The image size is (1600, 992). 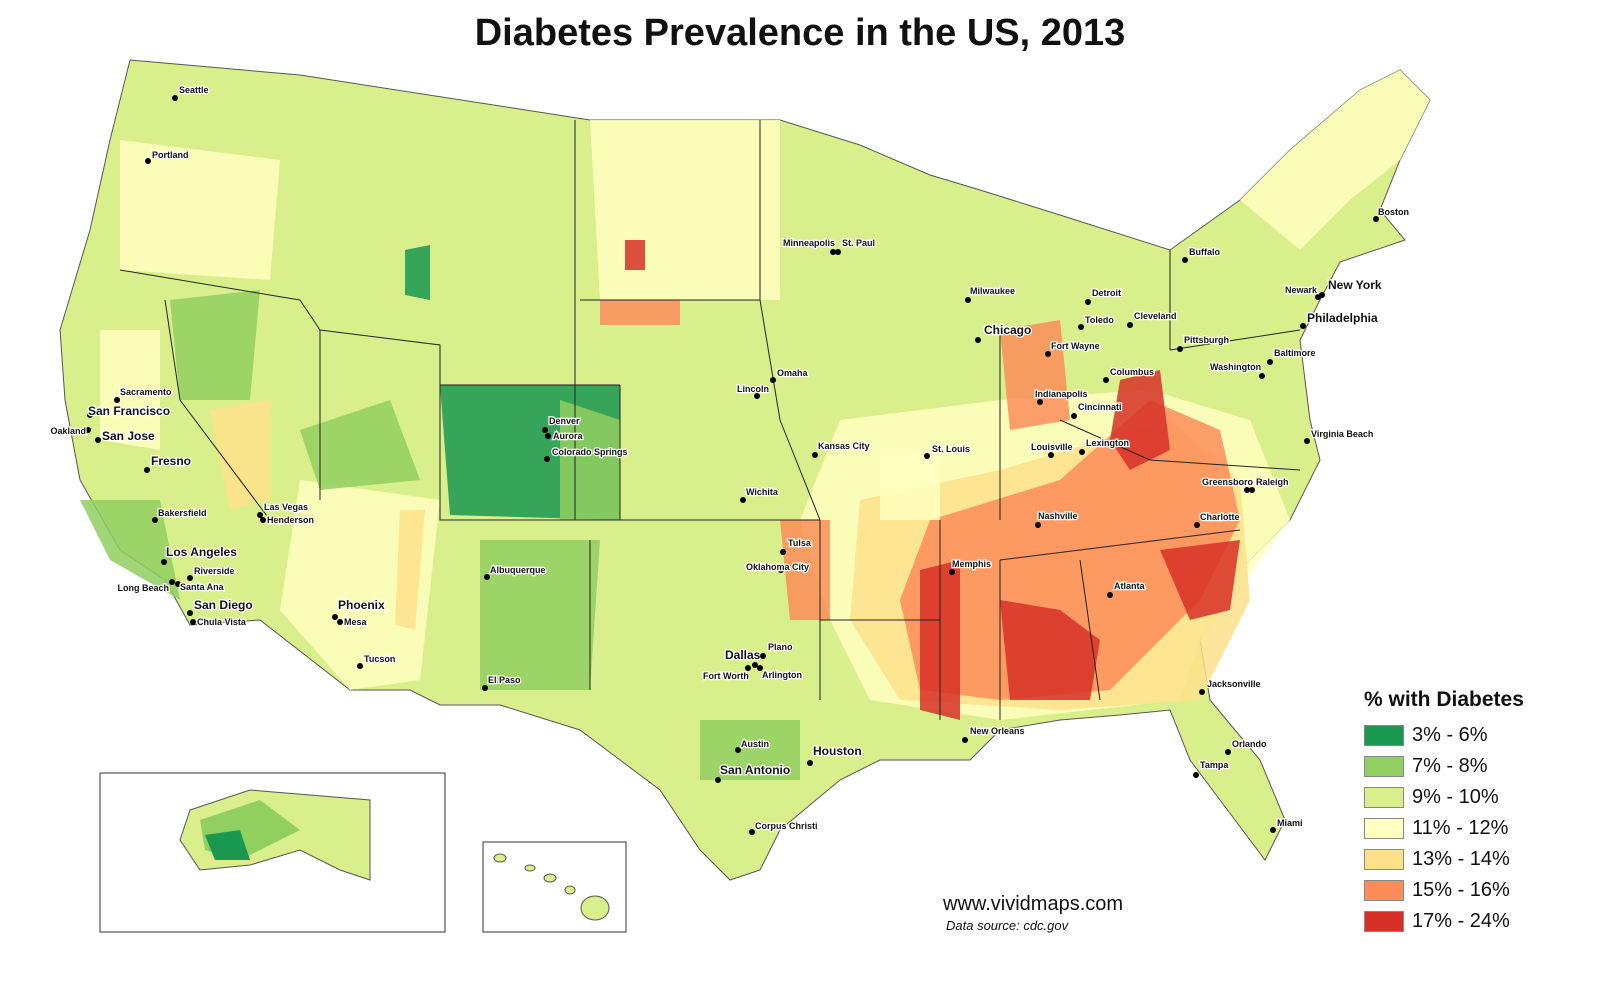 I want to click on legend-item: 3% - 6%, so click(x=1444, y=735).